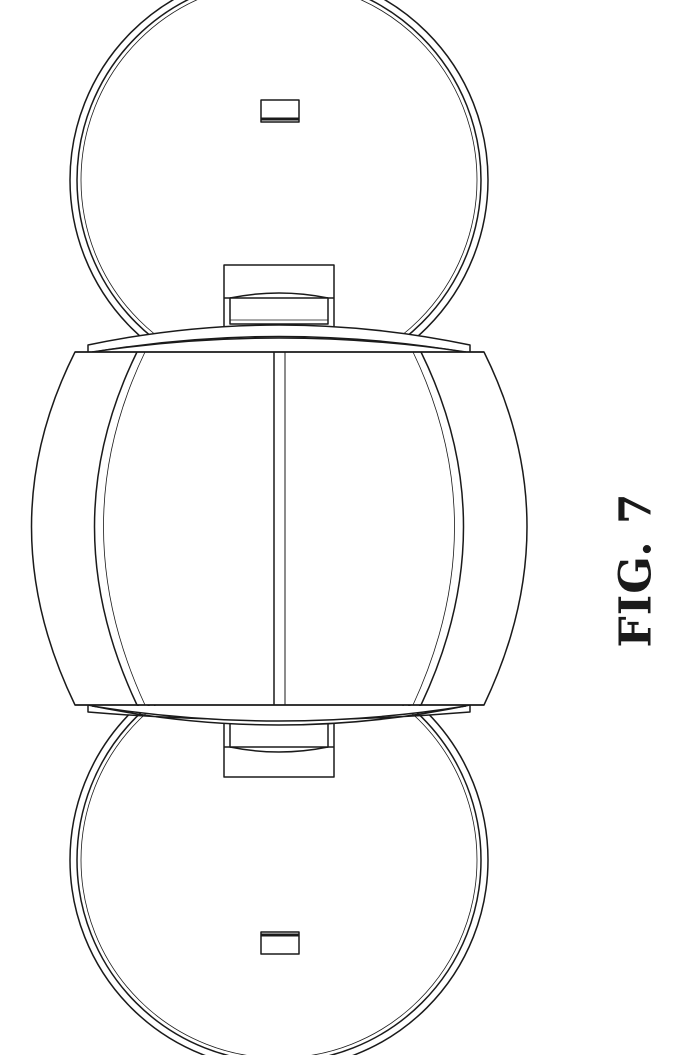  I want to click on figure-label: FIG. 7, so click(636, 569).